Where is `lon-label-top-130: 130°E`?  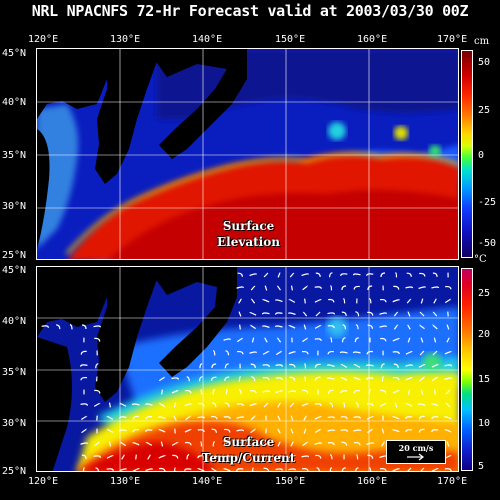
lon-label-top-130: 130°E is located at coordinates (125, 39).